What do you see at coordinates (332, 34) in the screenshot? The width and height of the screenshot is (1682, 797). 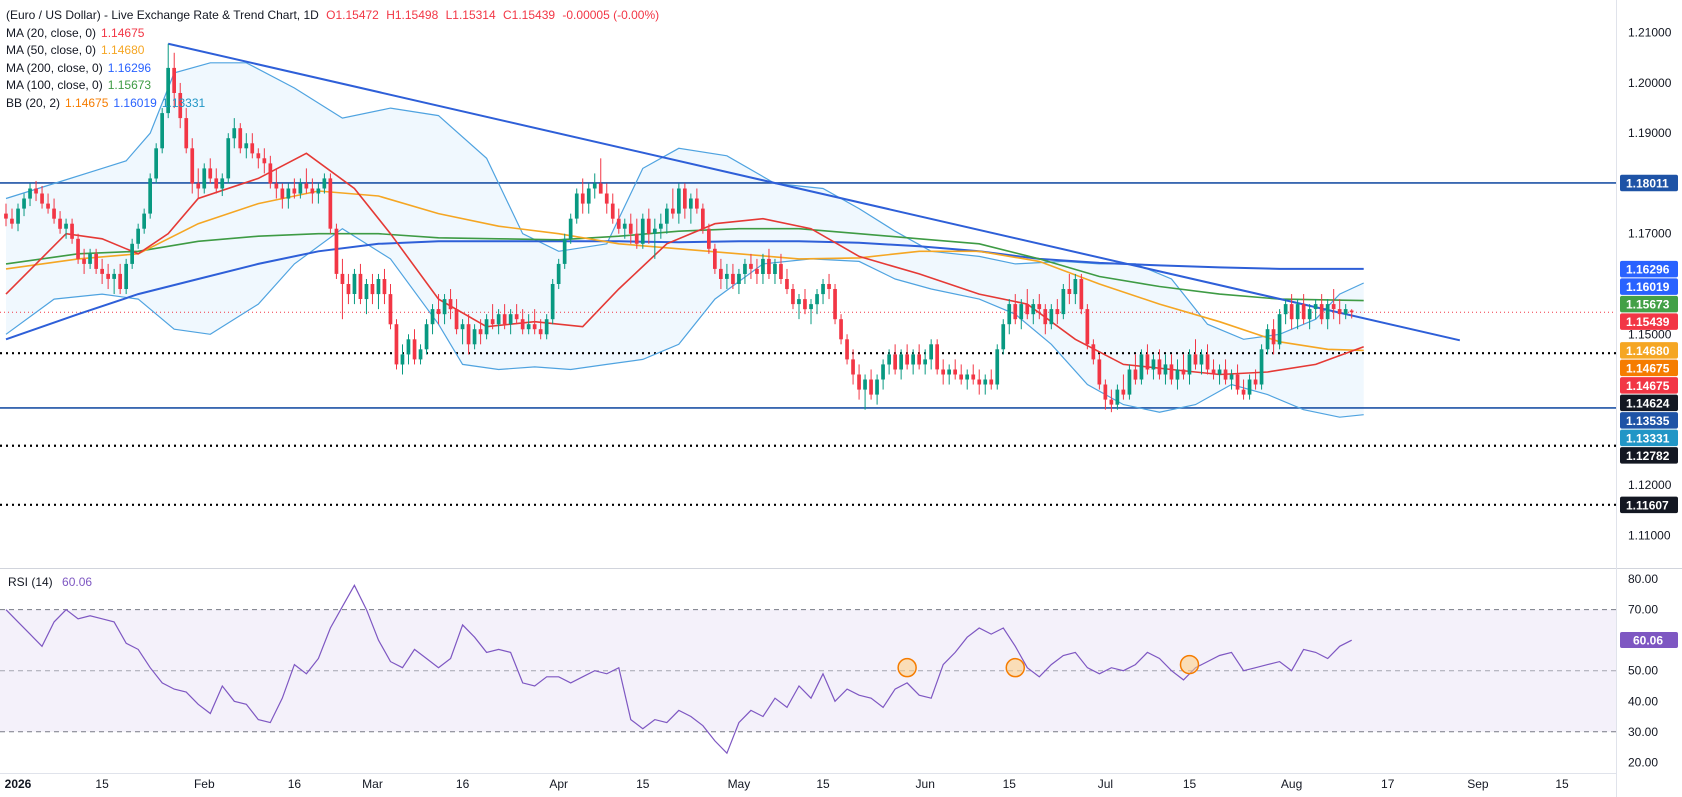 I see `indicator-row: MA (20, close, 0) 1.14675` at bounding box center [332, 34].